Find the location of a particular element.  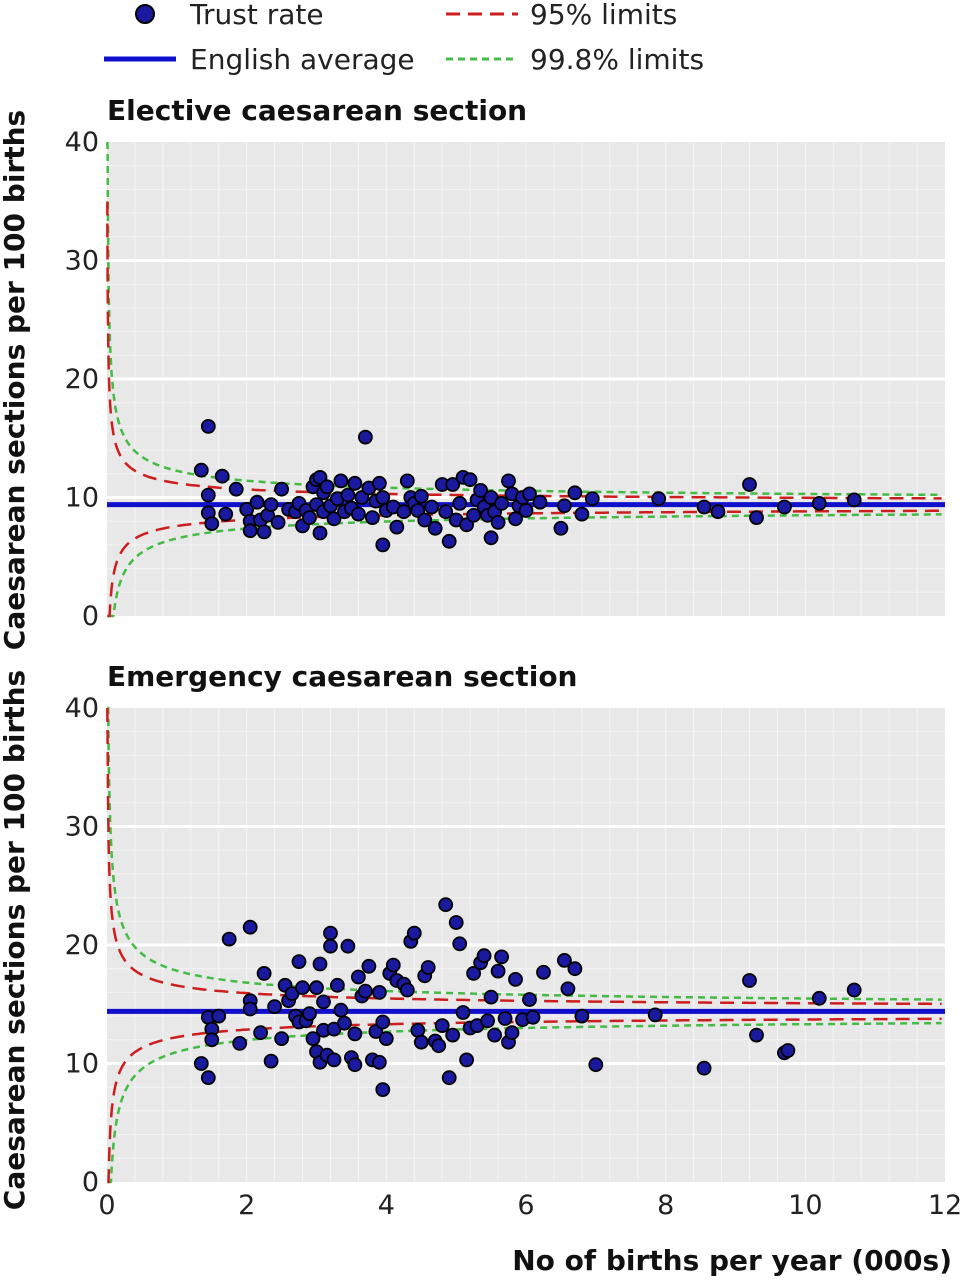

limit-95-lower-line is located at coordinates (524, 1100).